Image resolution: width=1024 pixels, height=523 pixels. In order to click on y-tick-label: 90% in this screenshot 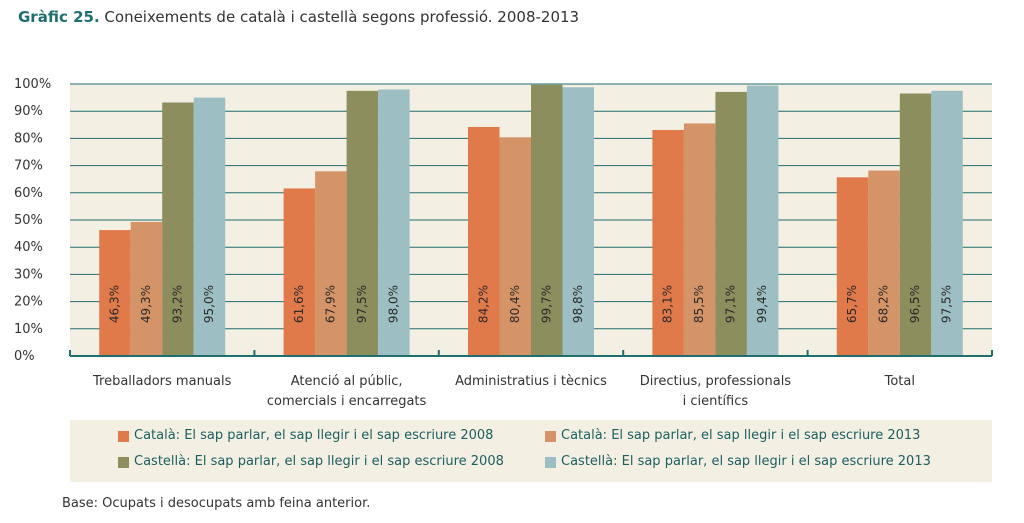, I will do `click(28, 111)`.